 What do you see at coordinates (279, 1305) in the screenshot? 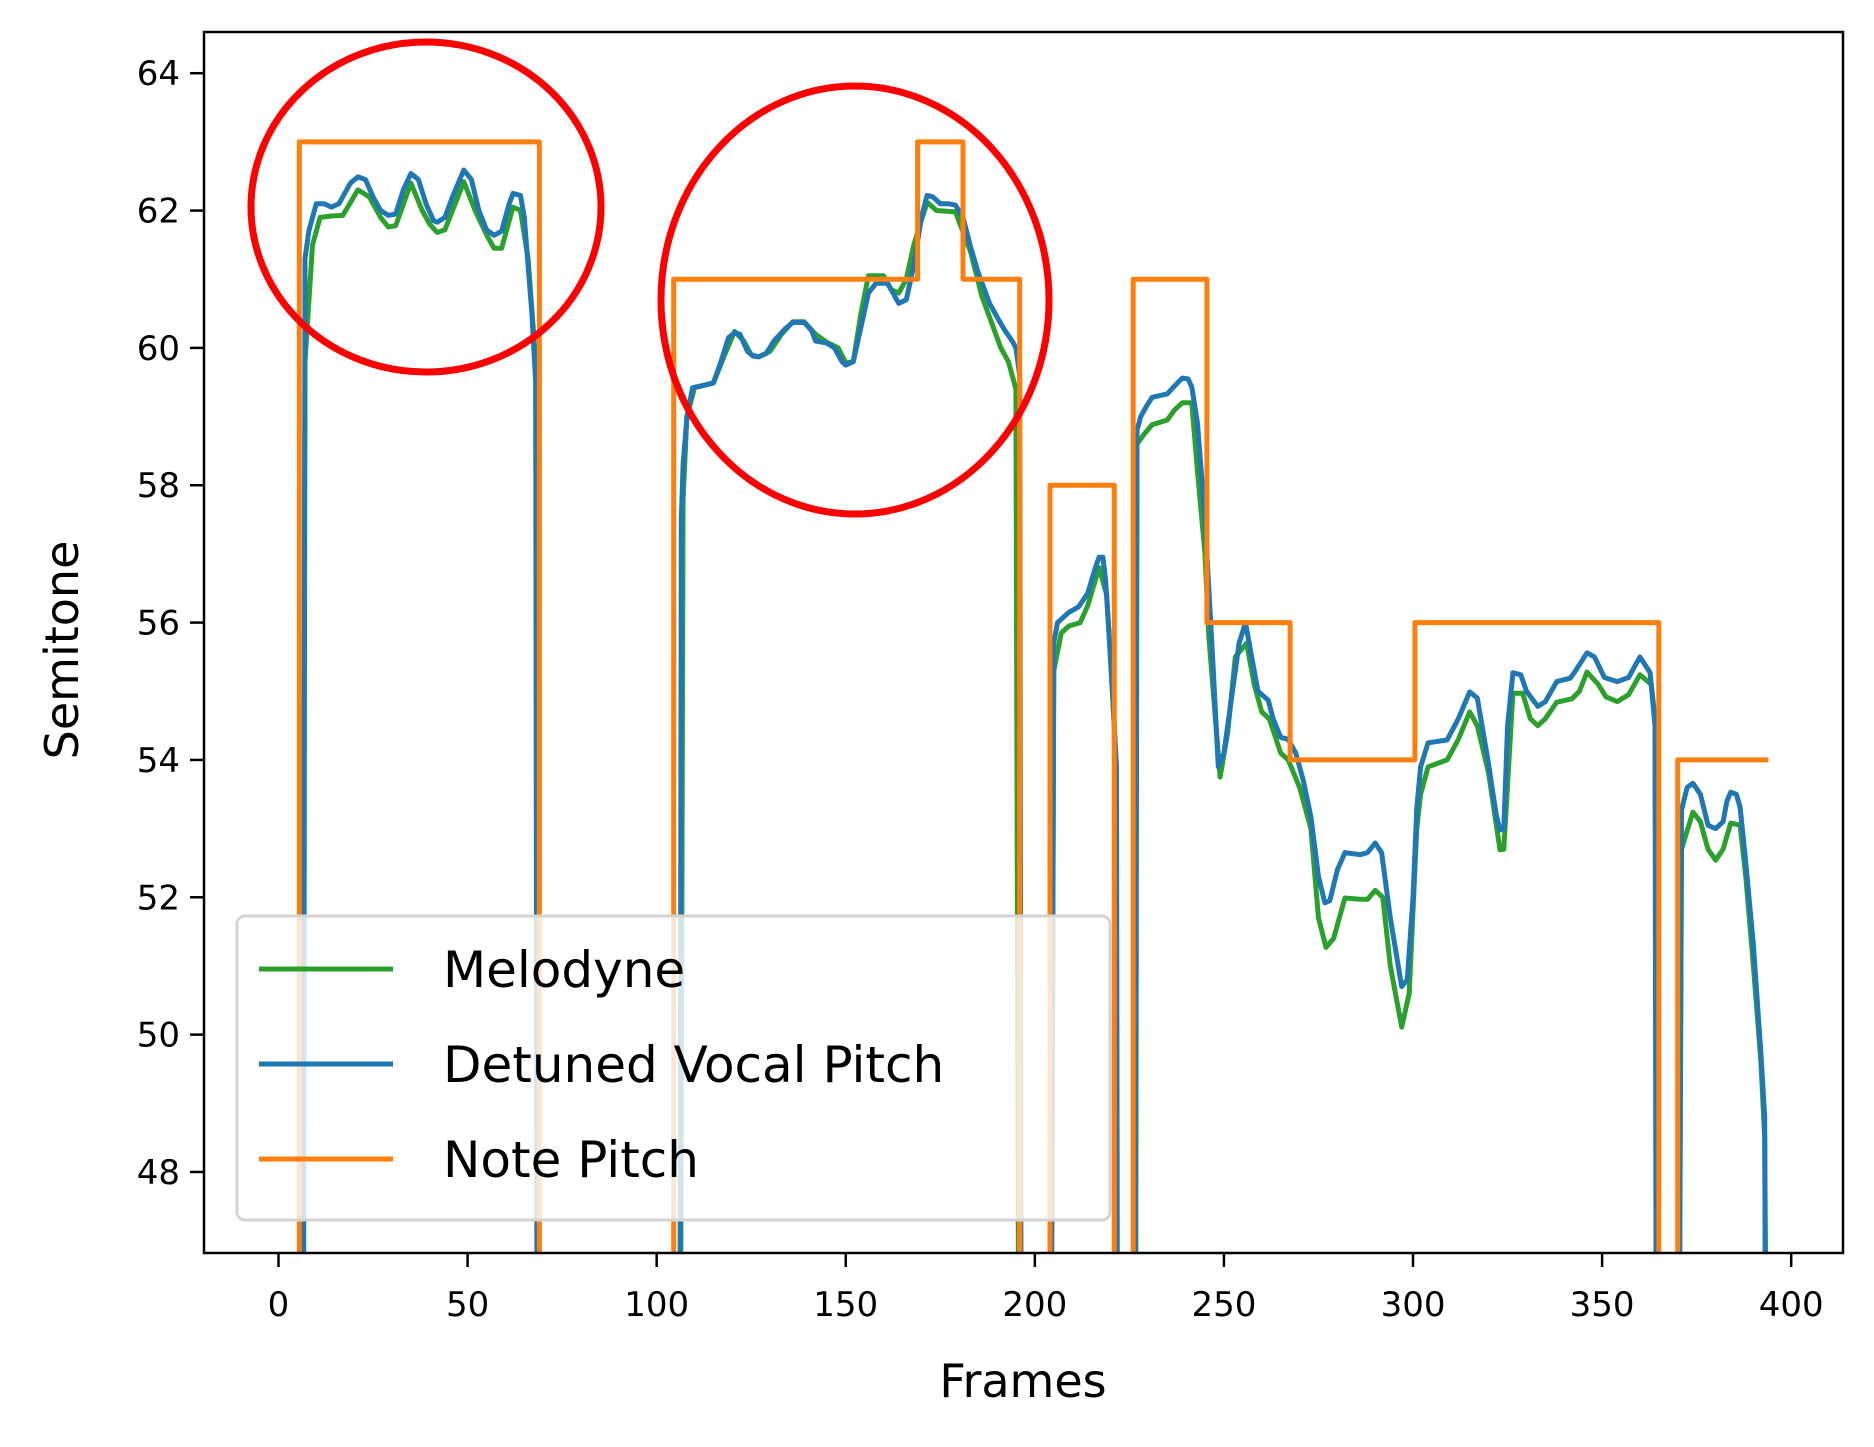
I see `x-tick-label: 0` at bounding box center [279, 1305].